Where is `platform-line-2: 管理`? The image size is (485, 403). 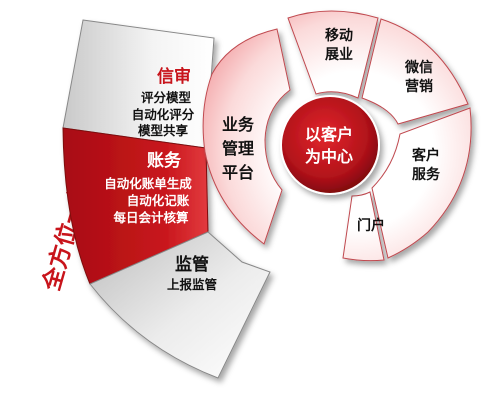 platform-line-2: 管理 is located at coordinates (238, 148).